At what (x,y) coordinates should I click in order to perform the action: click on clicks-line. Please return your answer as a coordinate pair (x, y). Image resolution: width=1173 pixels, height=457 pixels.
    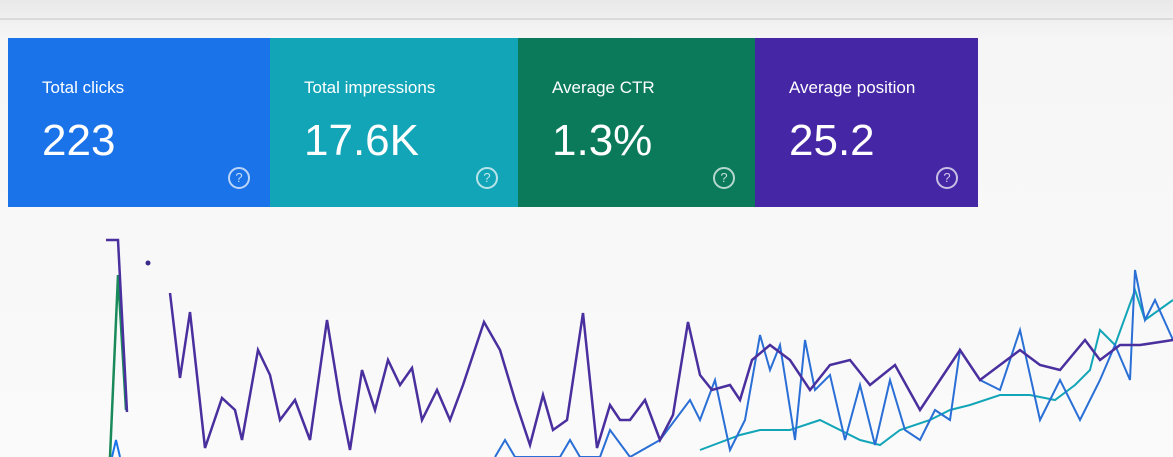
    Looking at the image, I should click on (116, 448).